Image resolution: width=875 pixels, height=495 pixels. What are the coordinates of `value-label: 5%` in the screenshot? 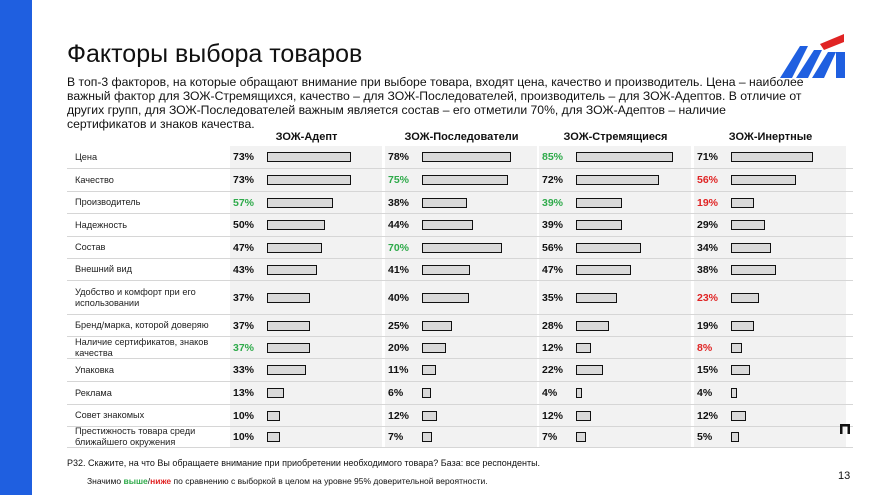 It's located at (705, 437).